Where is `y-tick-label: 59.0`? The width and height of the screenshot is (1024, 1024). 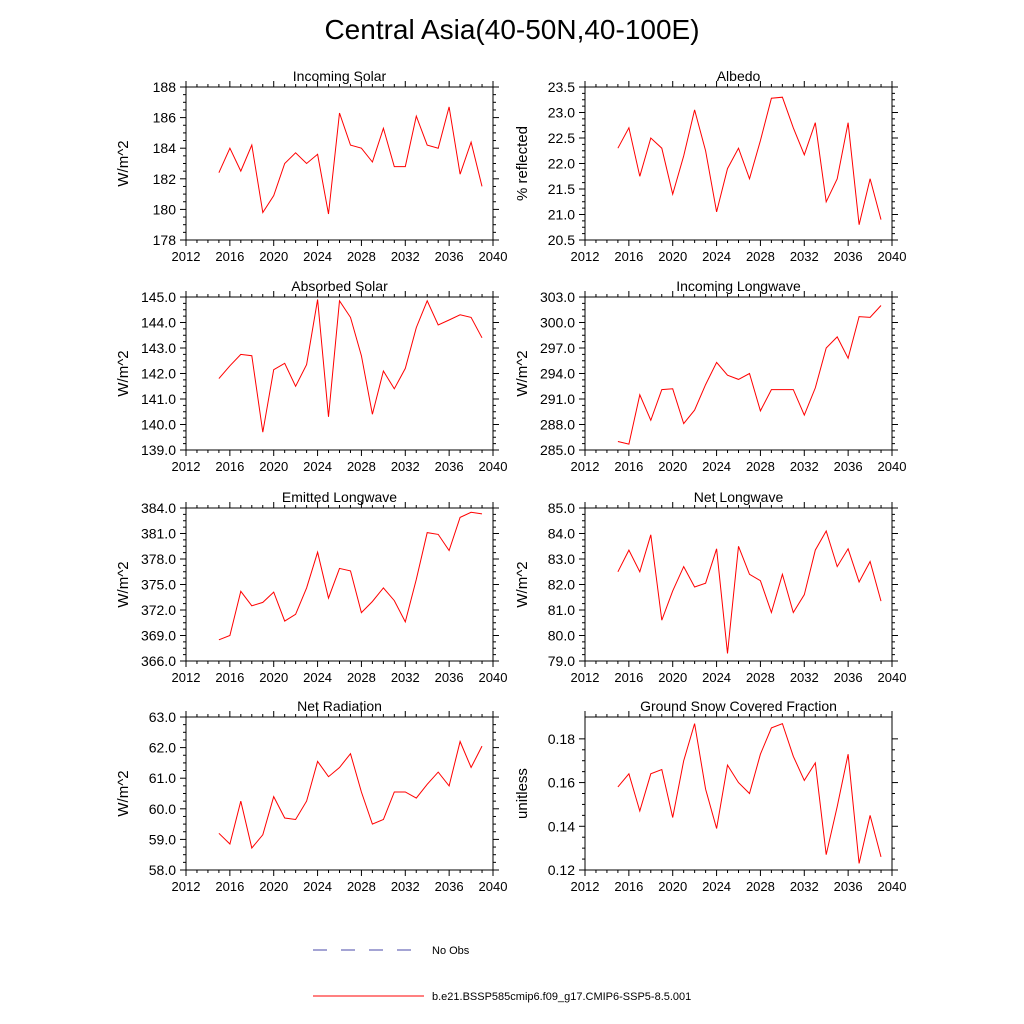
y-tick-label: 59.0 is located at coordinates (162, 839).